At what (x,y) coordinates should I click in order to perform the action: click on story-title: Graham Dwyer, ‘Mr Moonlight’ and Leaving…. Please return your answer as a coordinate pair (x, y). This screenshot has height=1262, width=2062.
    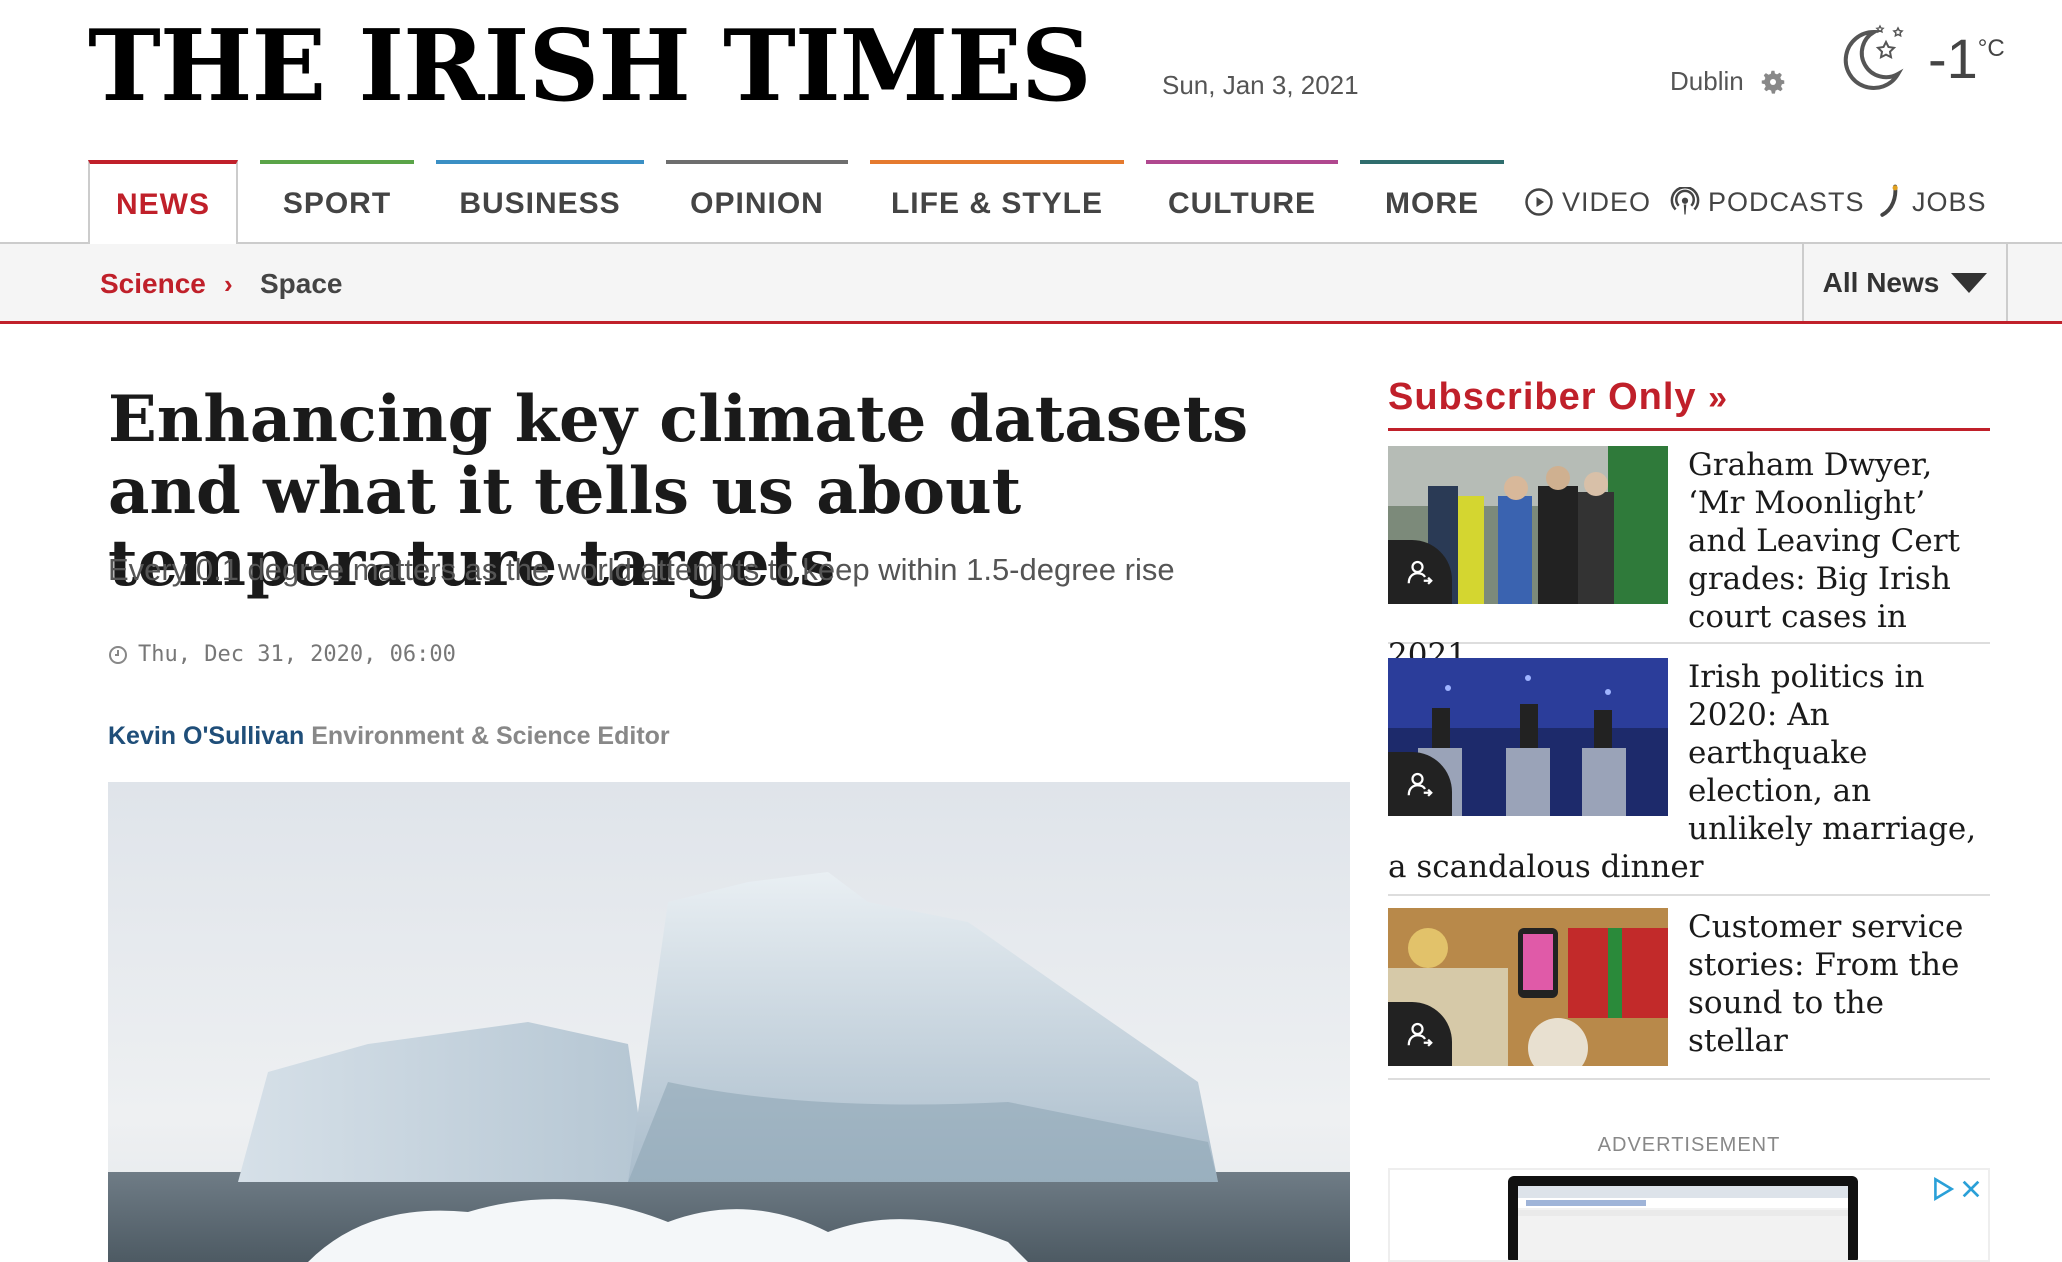
    Looking at the image, I should click on (1674, 560).